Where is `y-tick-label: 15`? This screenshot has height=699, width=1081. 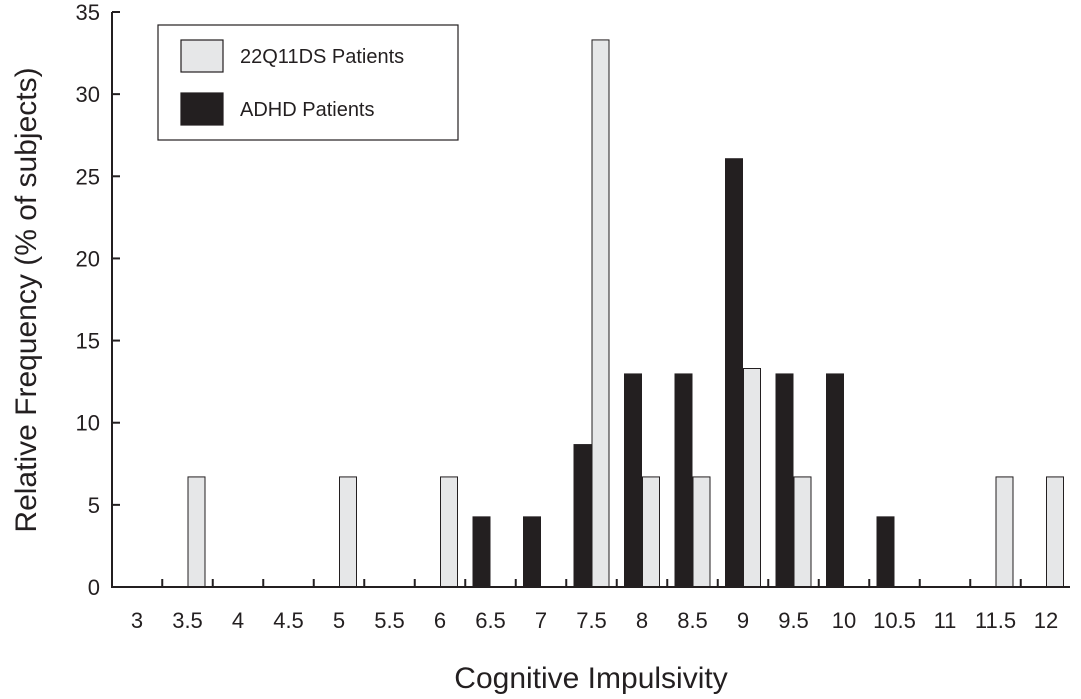
y-tick-label: 15 is located at coordinates (88, 341).